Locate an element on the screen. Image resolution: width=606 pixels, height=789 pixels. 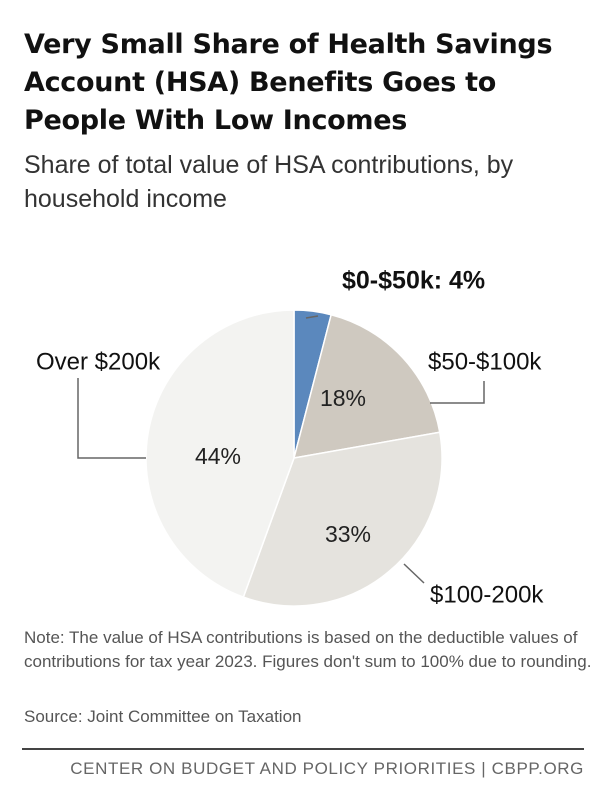
slice-label-over-200k: Over $200k is located at coordinates (98, 361).